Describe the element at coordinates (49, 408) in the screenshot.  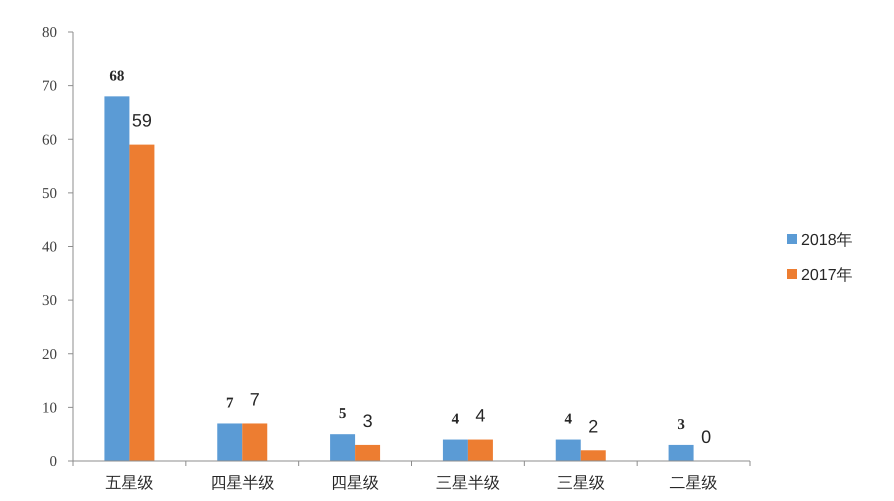
I see `y-tick-label: 10` at that location.